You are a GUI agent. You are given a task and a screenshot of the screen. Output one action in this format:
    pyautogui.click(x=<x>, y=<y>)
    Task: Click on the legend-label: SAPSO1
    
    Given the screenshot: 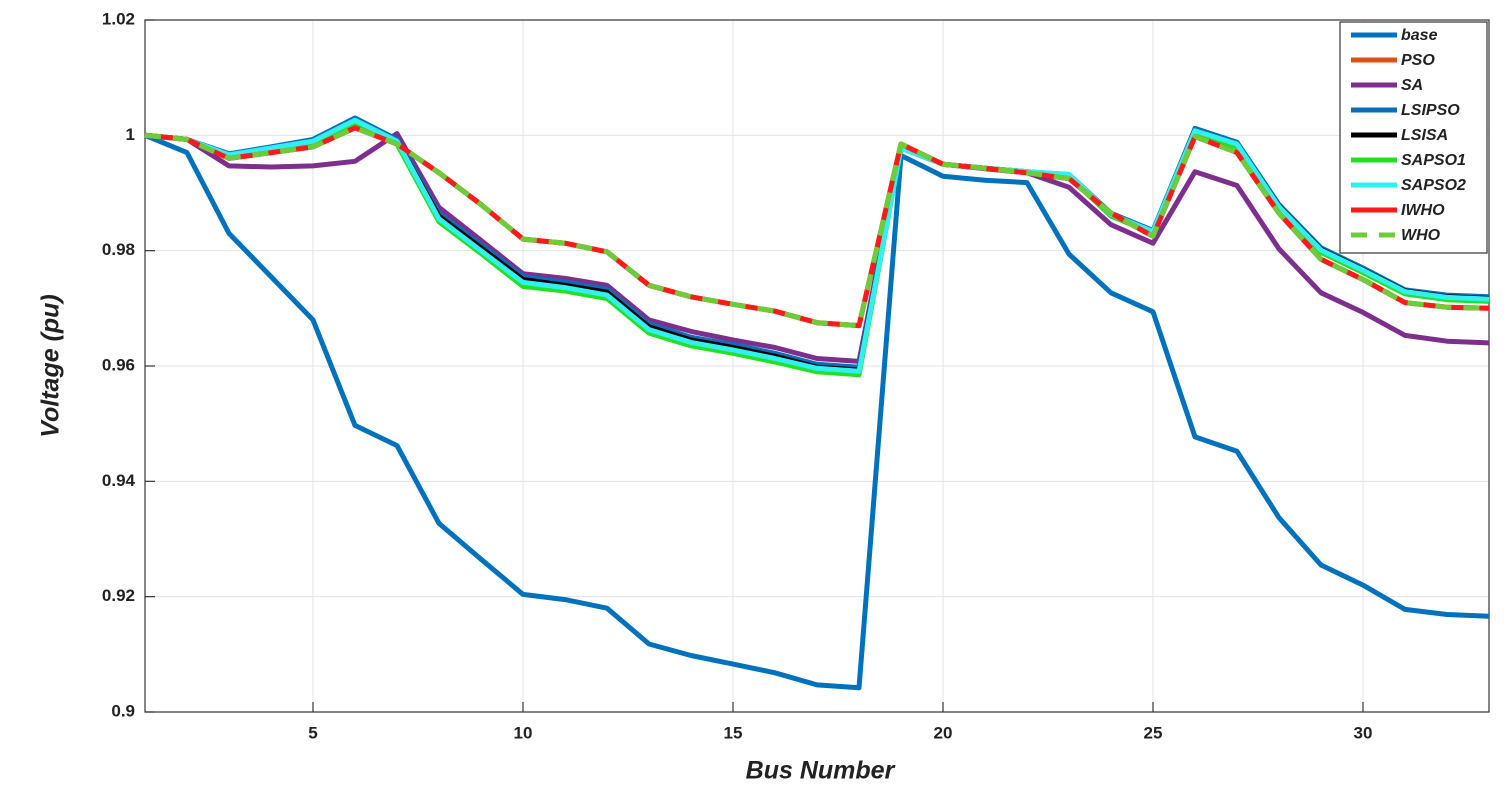 What is the action you would take?
    pyautogui.click(x=1433, y=160)
    